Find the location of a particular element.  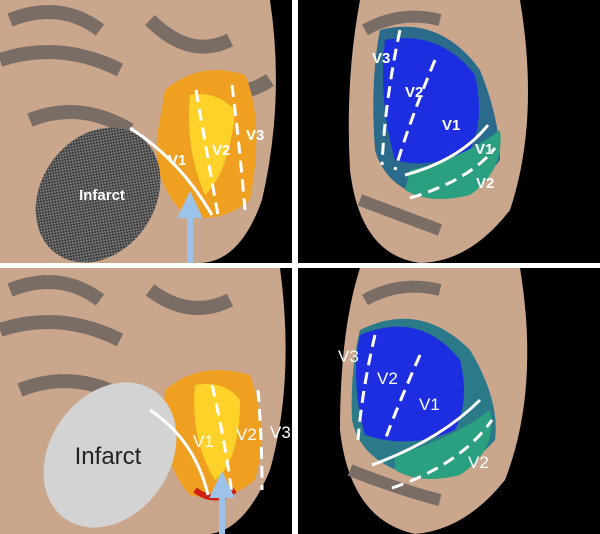

panel-label: (a) is located at coordinates (268, 242).